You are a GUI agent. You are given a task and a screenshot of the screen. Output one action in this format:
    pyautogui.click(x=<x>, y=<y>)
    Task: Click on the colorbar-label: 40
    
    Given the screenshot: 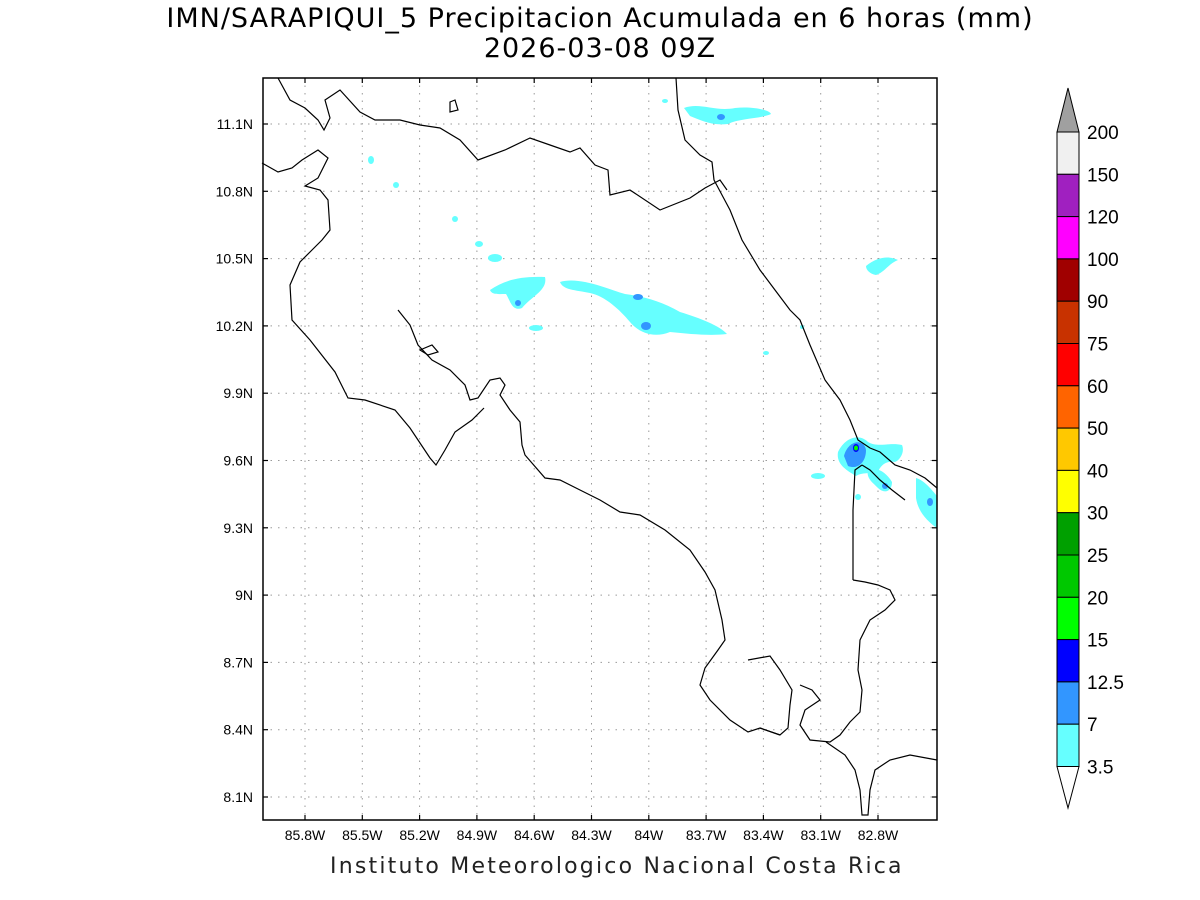 What is the action you would take?
    pyautogui.click(x=1097, y=471)
    